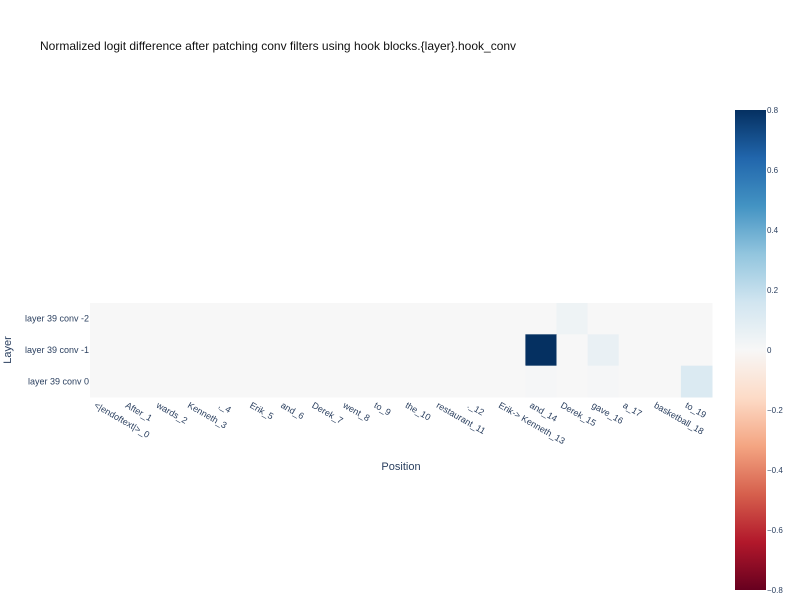  I want to click on y-tick-label: layer 39 conv -1, so click(57, 350).